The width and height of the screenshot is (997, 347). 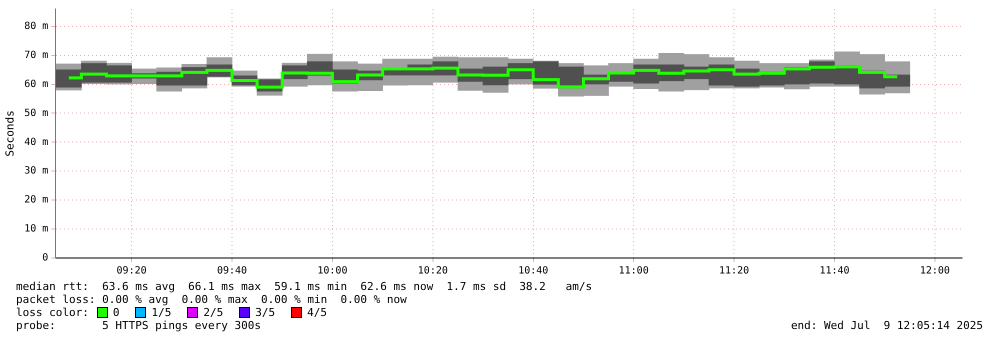 I want to click on x-tick-label: 11:40, so click(x=834, y=271).